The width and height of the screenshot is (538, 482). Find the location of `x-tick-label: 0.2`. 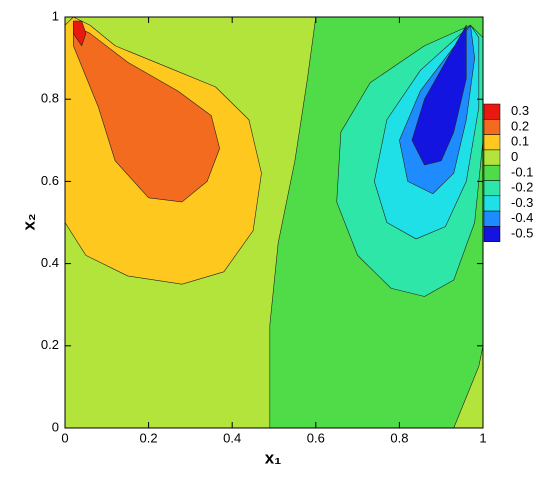

x-tick-label: 0.2 is located at coordinates (149, 437).